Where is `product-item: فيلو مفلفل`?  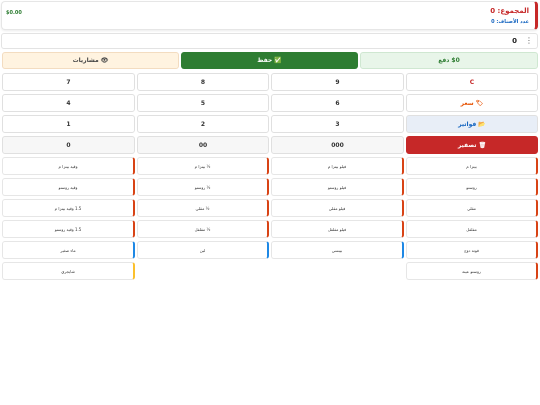
product-item: فيلو مفلفل is located at coordinates (337, 229).